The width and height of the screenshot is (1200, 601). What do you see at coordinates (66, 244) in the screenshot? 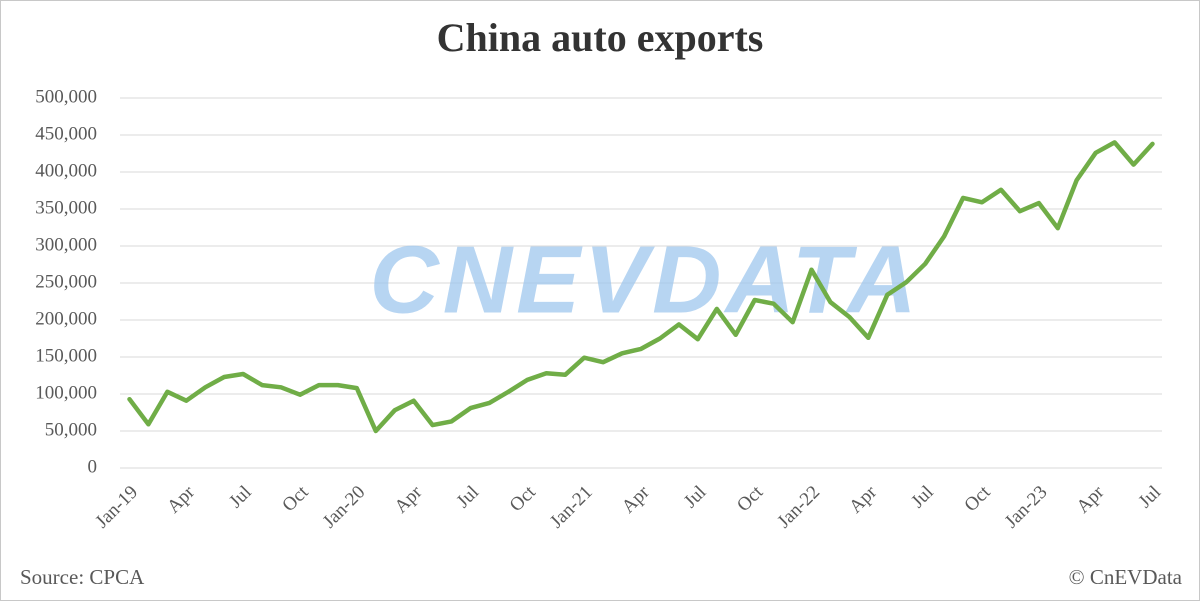
I see `y-tick-label: 300,000` at bounding box center [66, 244].